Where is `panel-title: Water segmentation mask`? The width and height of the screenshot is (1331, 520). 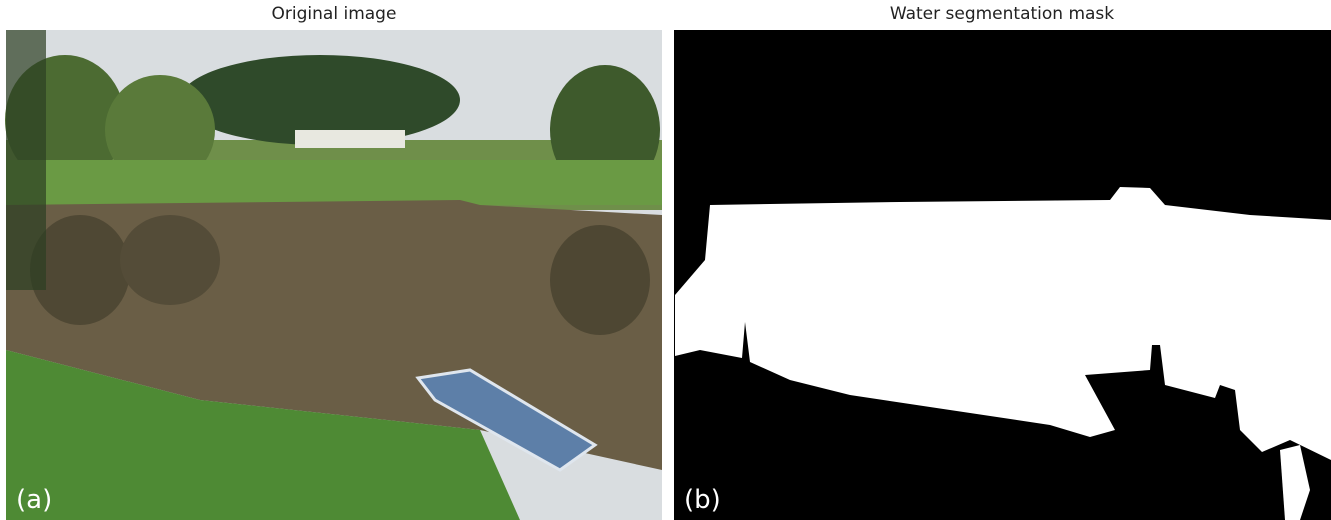 panel-title: Water segmentation mask is located at coordinates (1002, 14).